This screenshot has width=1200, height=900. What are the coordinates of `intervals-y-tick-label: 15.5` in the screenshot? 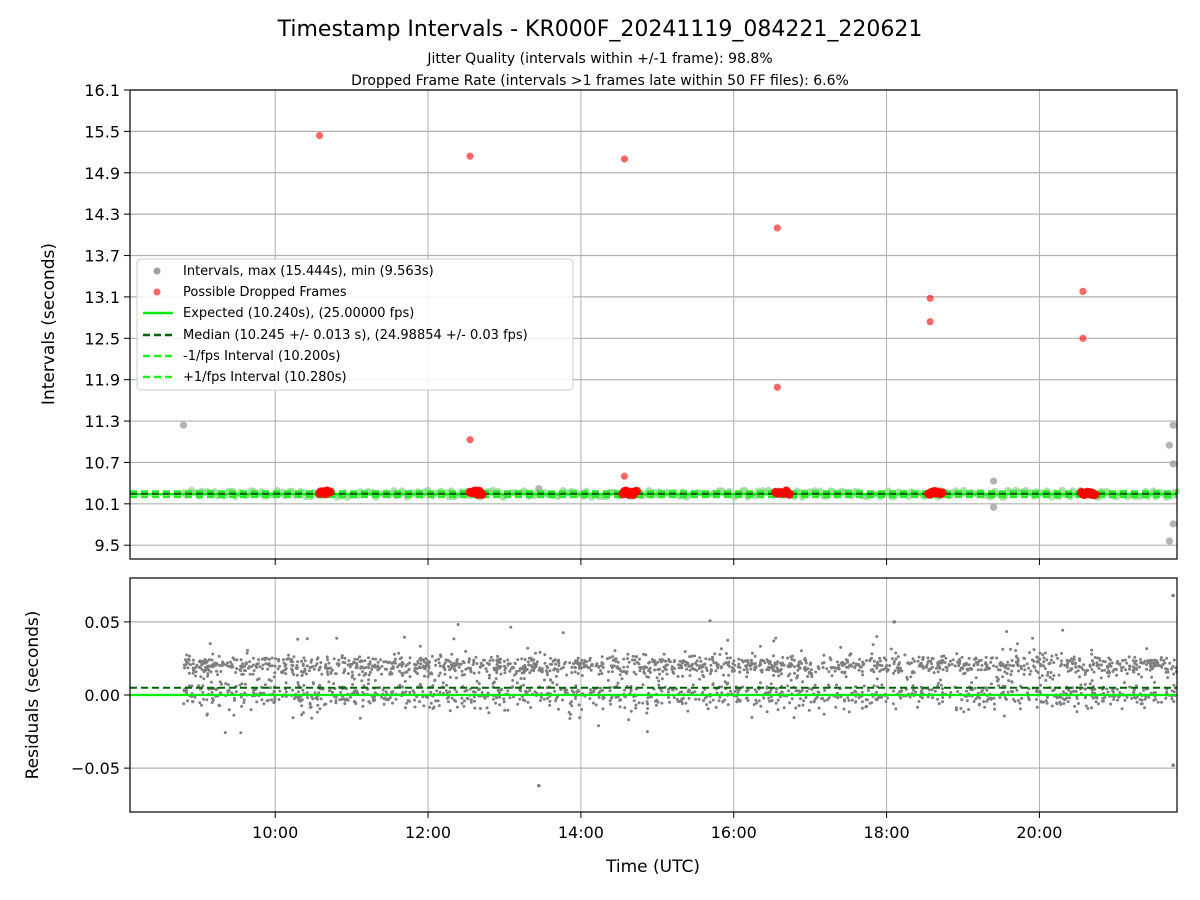 It's located at (102, 131).